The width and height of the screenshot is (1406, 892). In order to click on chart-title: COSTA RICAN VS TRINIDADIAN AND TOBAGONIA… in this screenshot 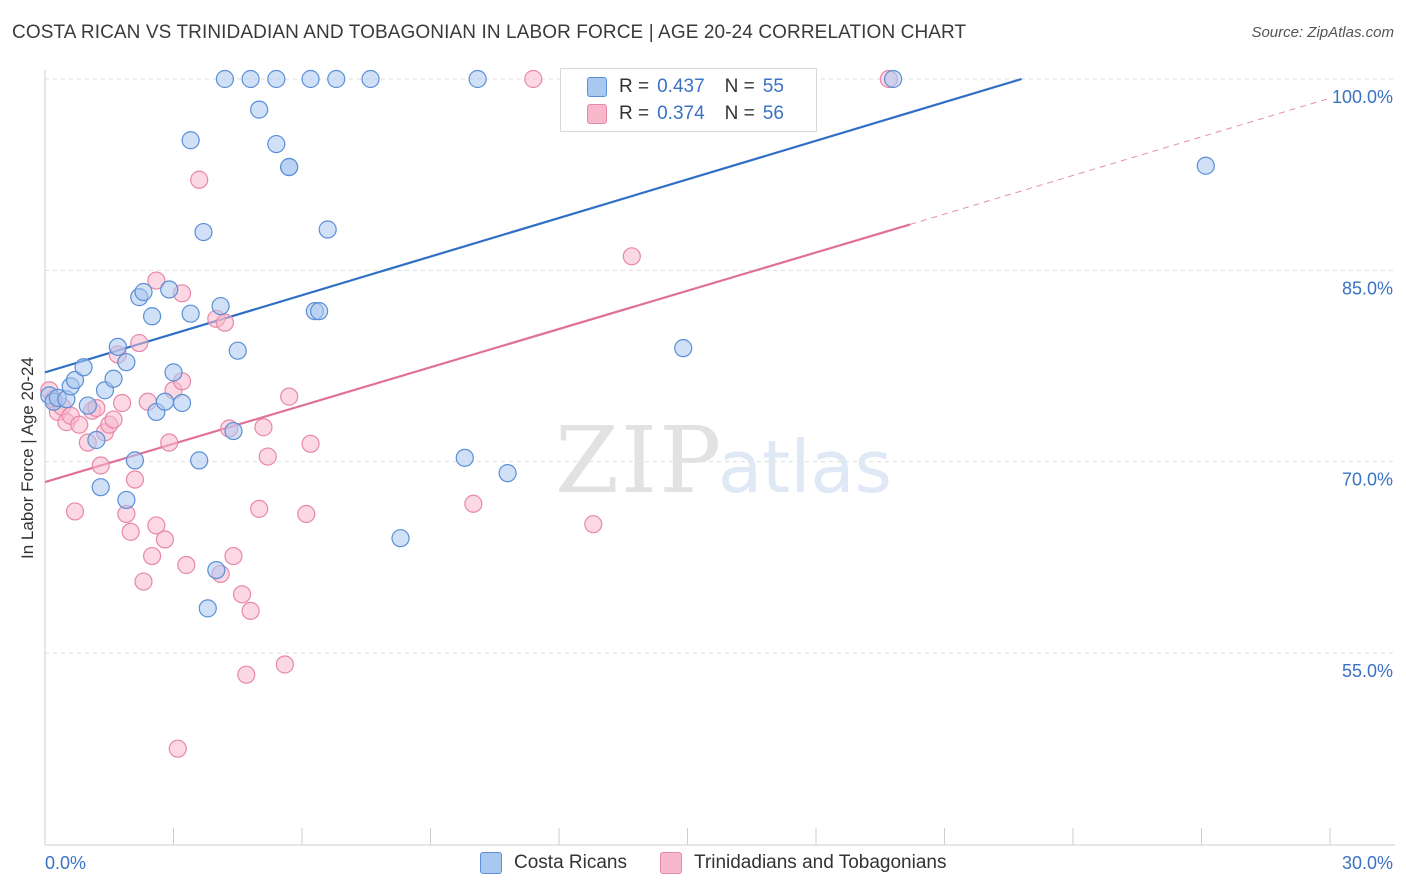, I will do `click(489, 32)`.